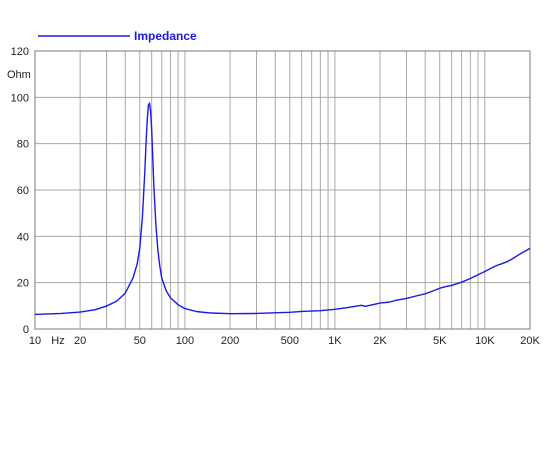  I want to click on x-tick-label: 20K, so click(530, 341).